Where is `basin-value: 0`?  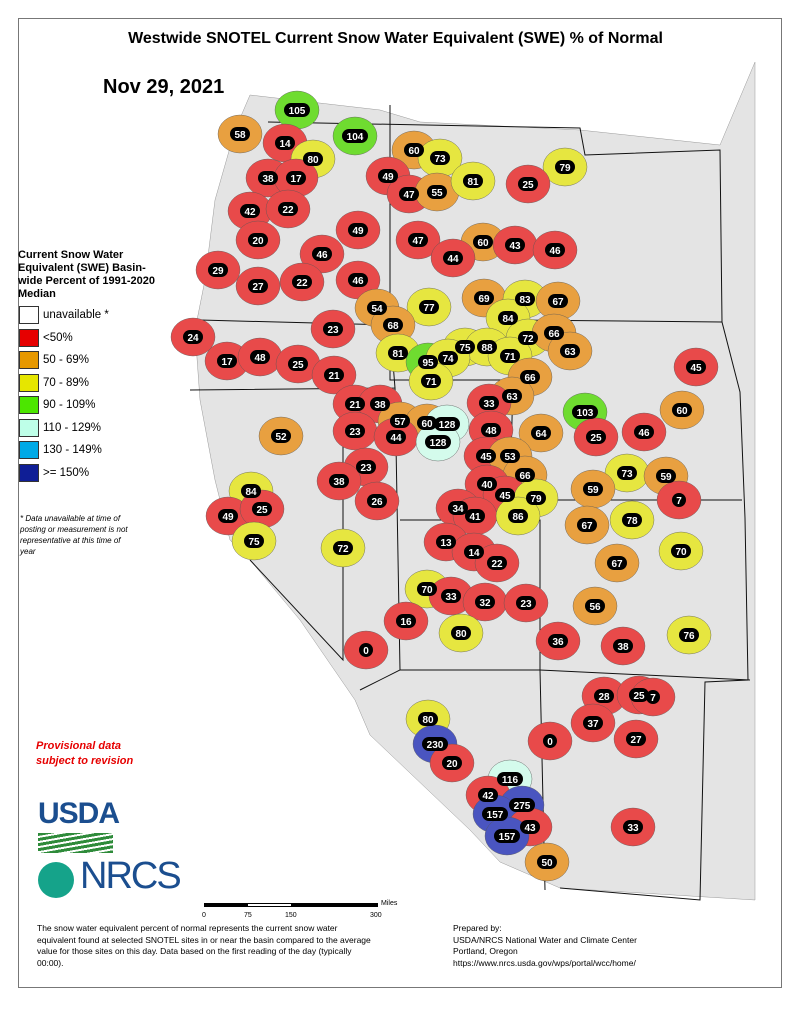
basin-value: 0 is located at coordinates (550, 742).